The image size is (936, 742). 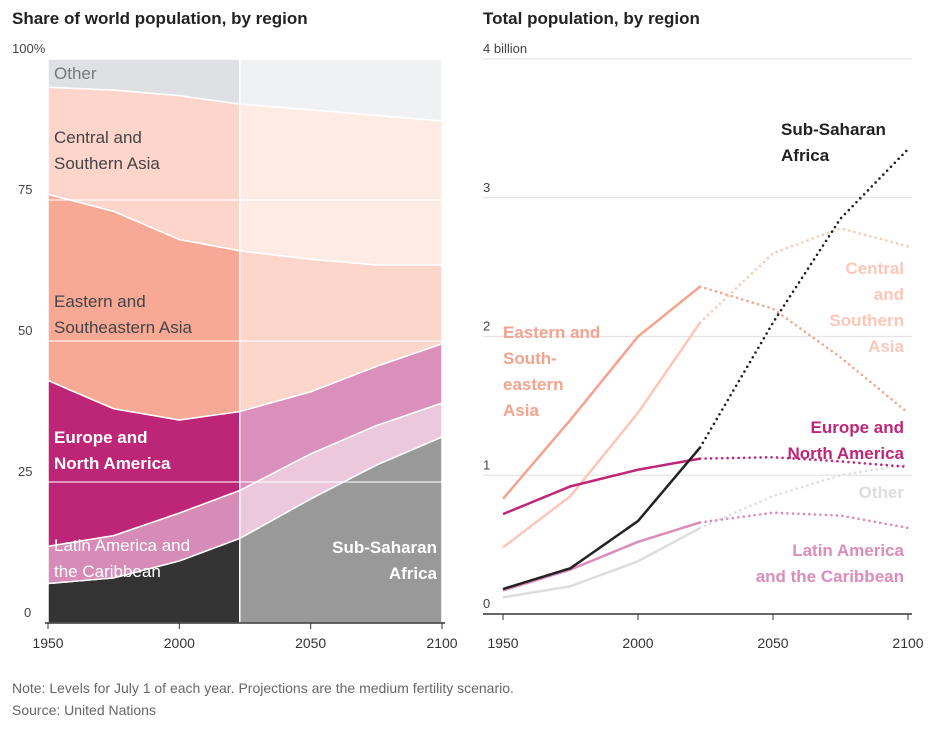 I want to click on label-central-and-southern-asia: Southern, so click(x=866, y=320).